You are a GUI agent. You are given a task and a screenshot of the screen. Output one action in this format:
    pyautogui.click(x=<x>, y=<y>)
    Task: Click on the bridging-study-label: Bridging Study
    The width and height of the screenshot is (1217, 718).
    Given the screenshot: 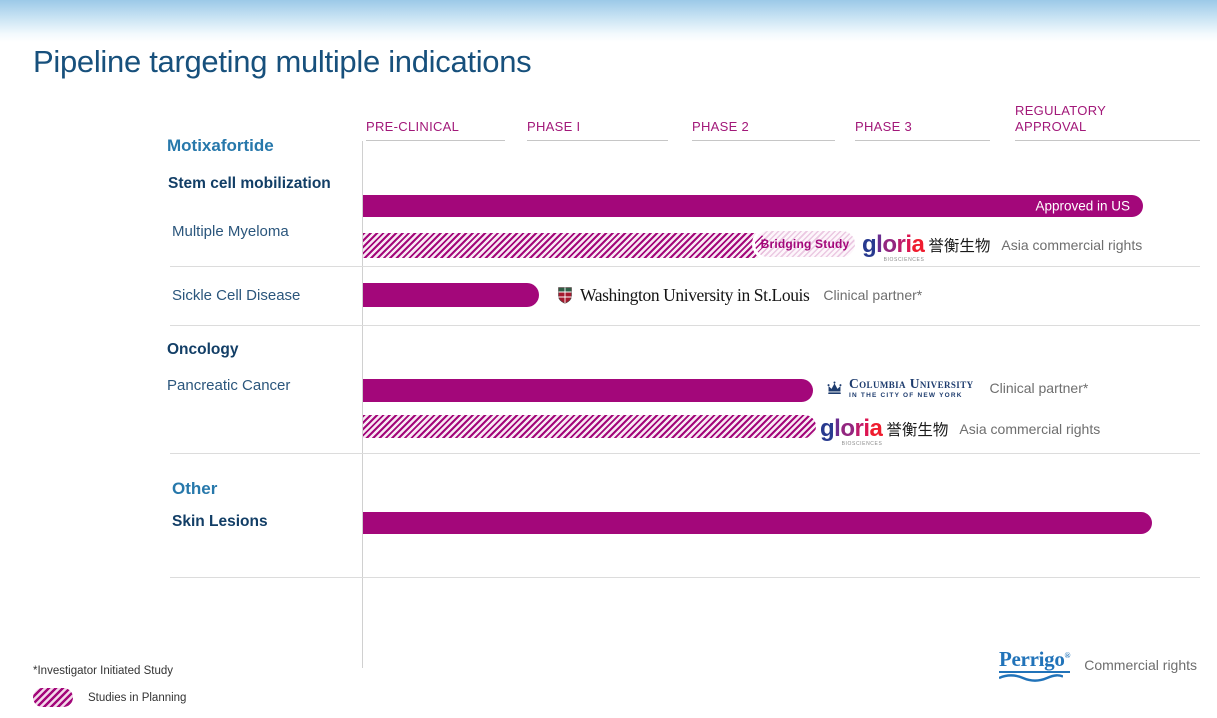 What is the action you would take?
    pyautogui.click(x=805, y=244)
    